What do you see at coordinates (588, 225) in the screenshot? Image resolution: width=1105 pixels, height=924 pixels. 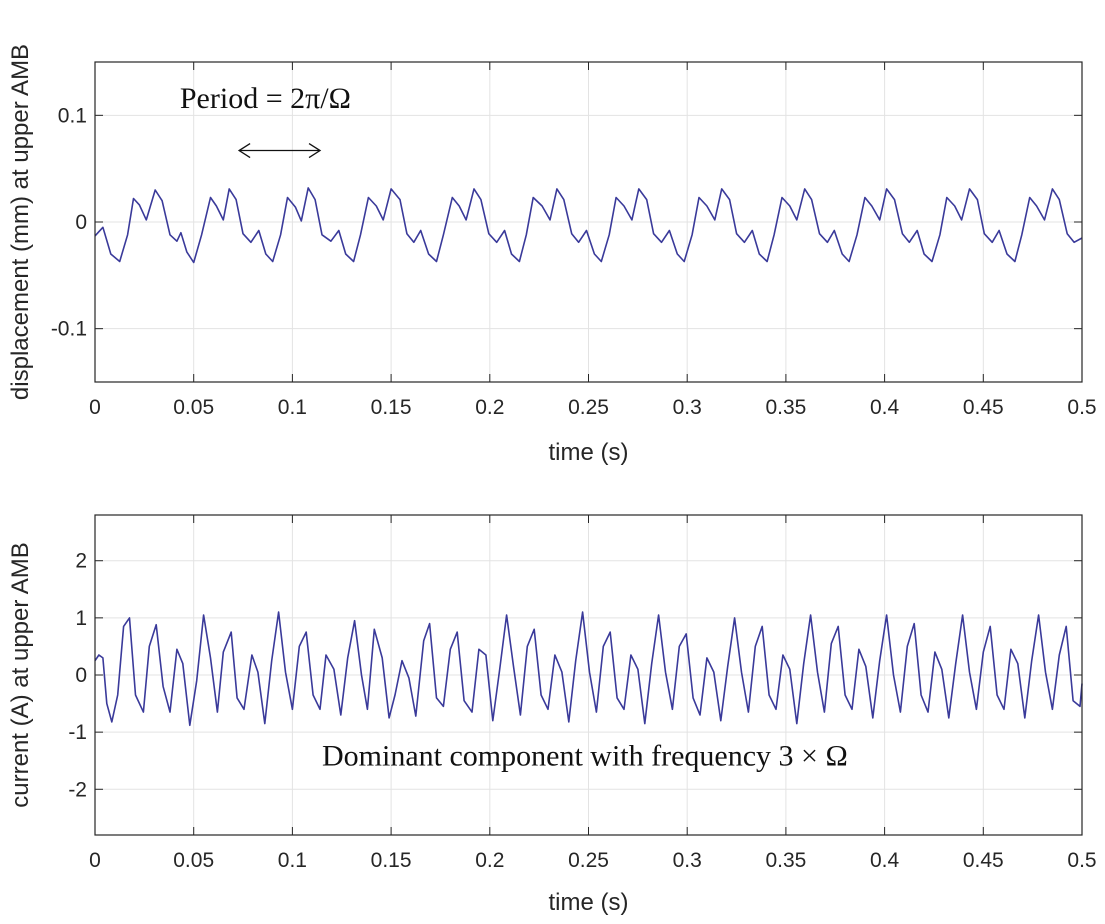 I see `series-line-displacement` at bounding box center [588, 225].